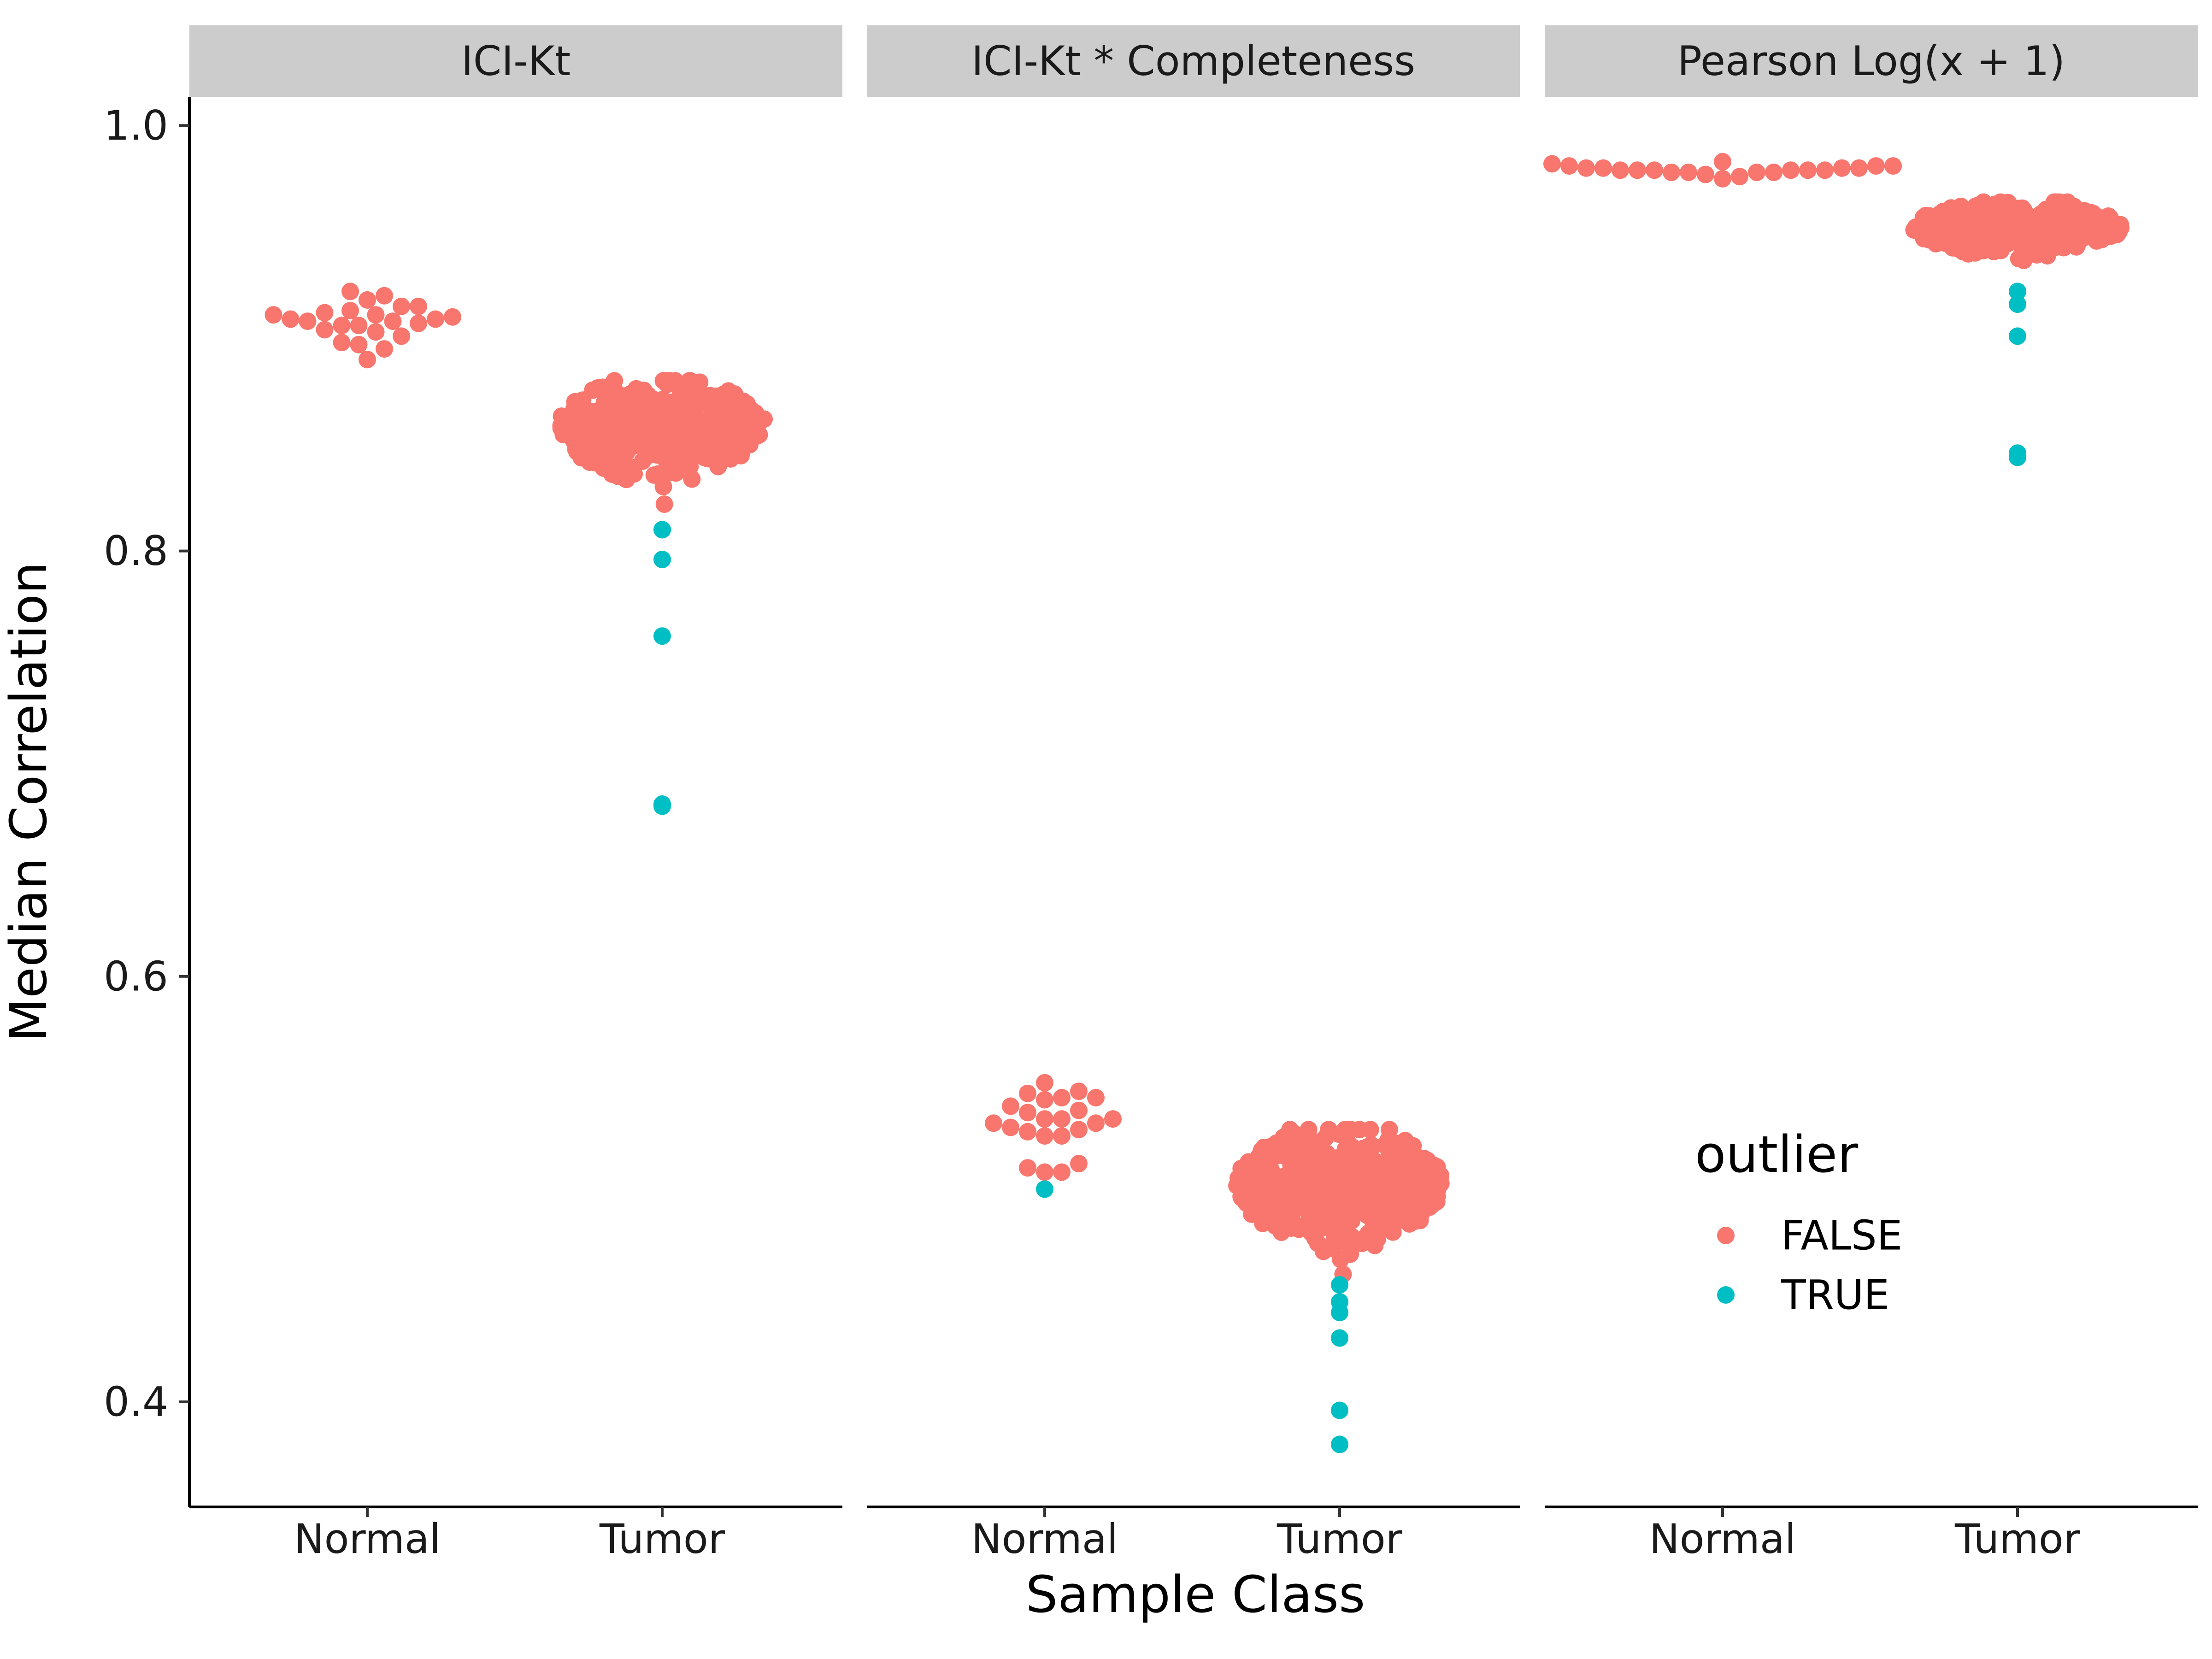 The height and width of the screenshot is (1659, 2212). What do you see at coordinates (136, 976) in the screenshot?
I see `y-tick-label: 0.6` at bounding box center [136, 976].